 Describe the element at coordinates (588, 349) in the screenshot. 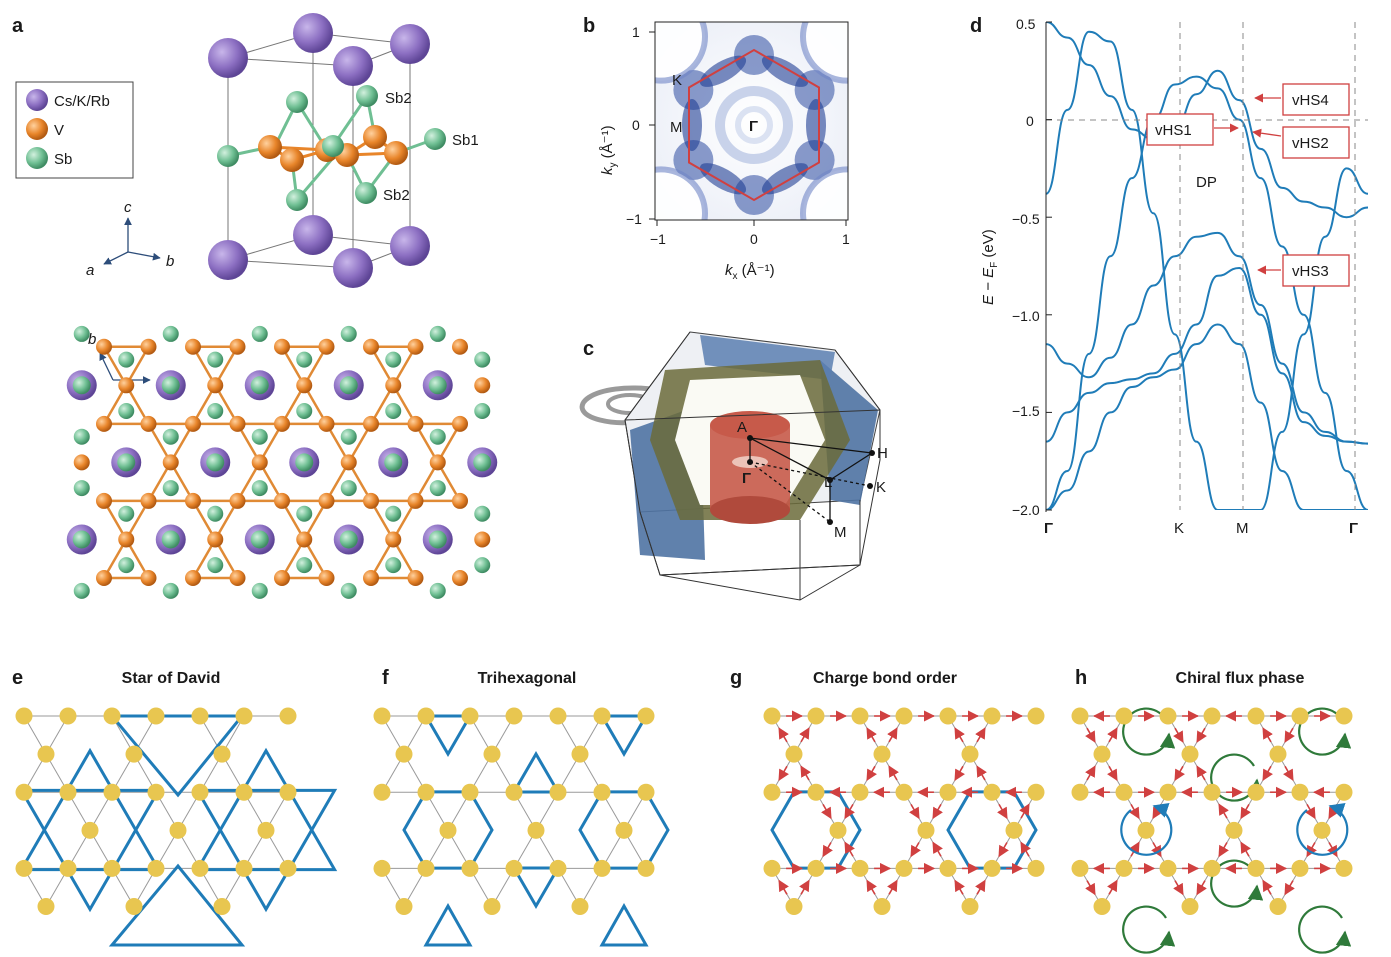

I see `panel-label-c: c` at that location.